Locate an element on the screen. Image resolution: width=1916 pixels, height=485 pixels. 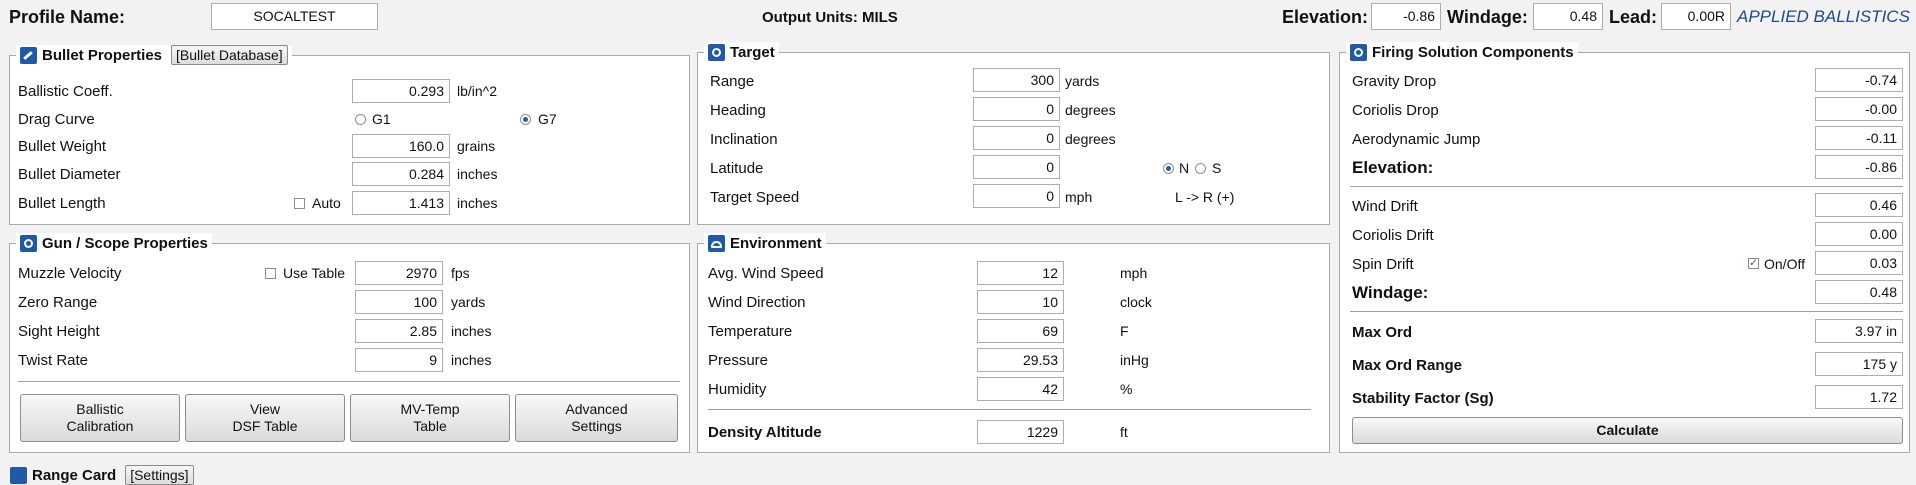
range-input: 300 is located at coordinates (1016, 80).